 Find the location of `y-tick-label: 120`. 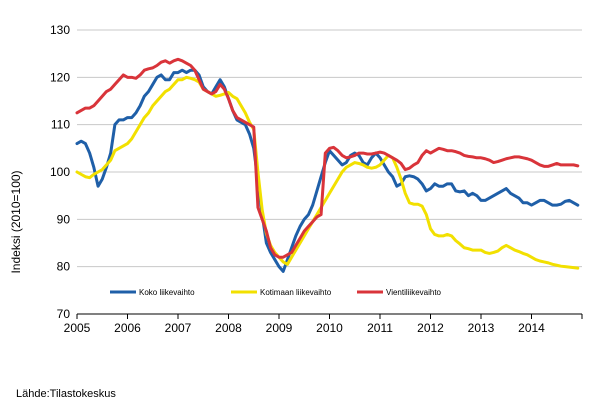

y-tick-label: 120 is located at coordinates (60, 77).